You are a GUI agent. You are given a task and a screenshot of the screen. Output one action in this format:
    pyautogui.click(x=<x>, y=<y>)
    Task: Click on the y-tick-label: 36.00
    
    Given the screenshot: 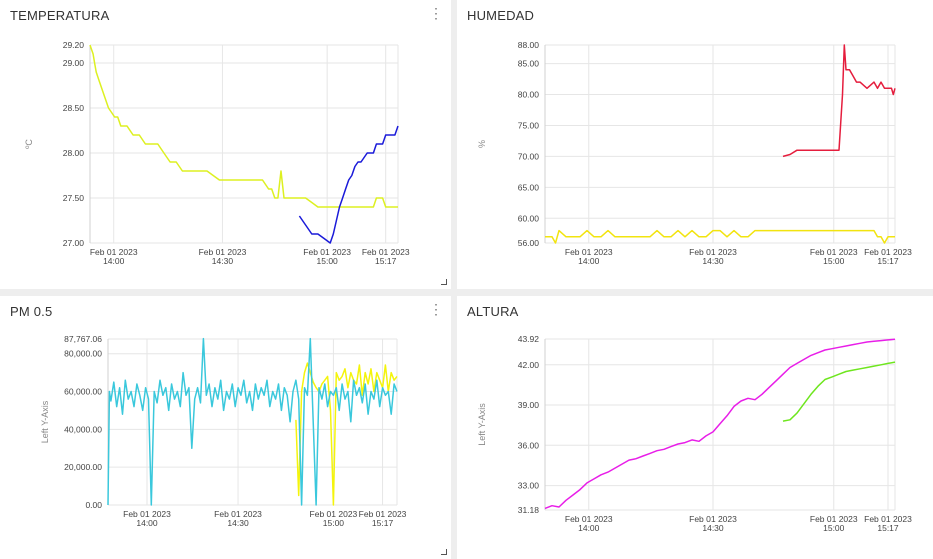 What is the action you would take?
    pyautogui.click(x=529, y=445)
    